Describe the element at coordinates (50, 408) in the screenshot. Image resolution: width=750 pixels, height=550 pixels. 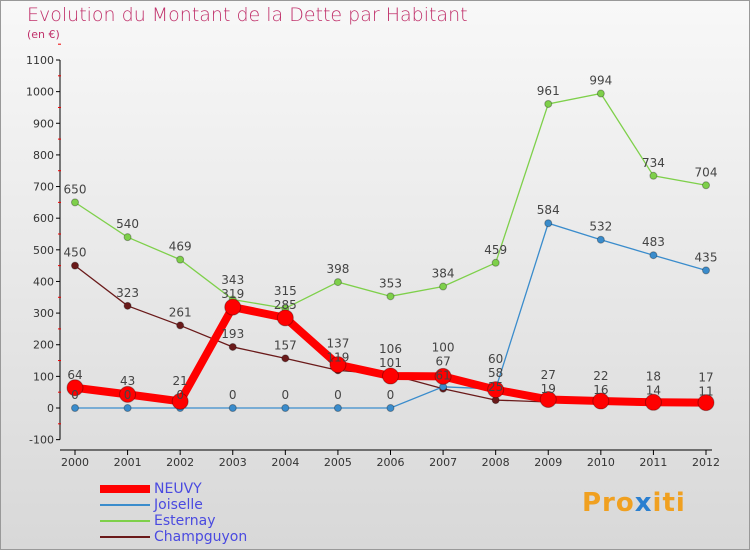
I see `y-tick-label: 0` at that location.